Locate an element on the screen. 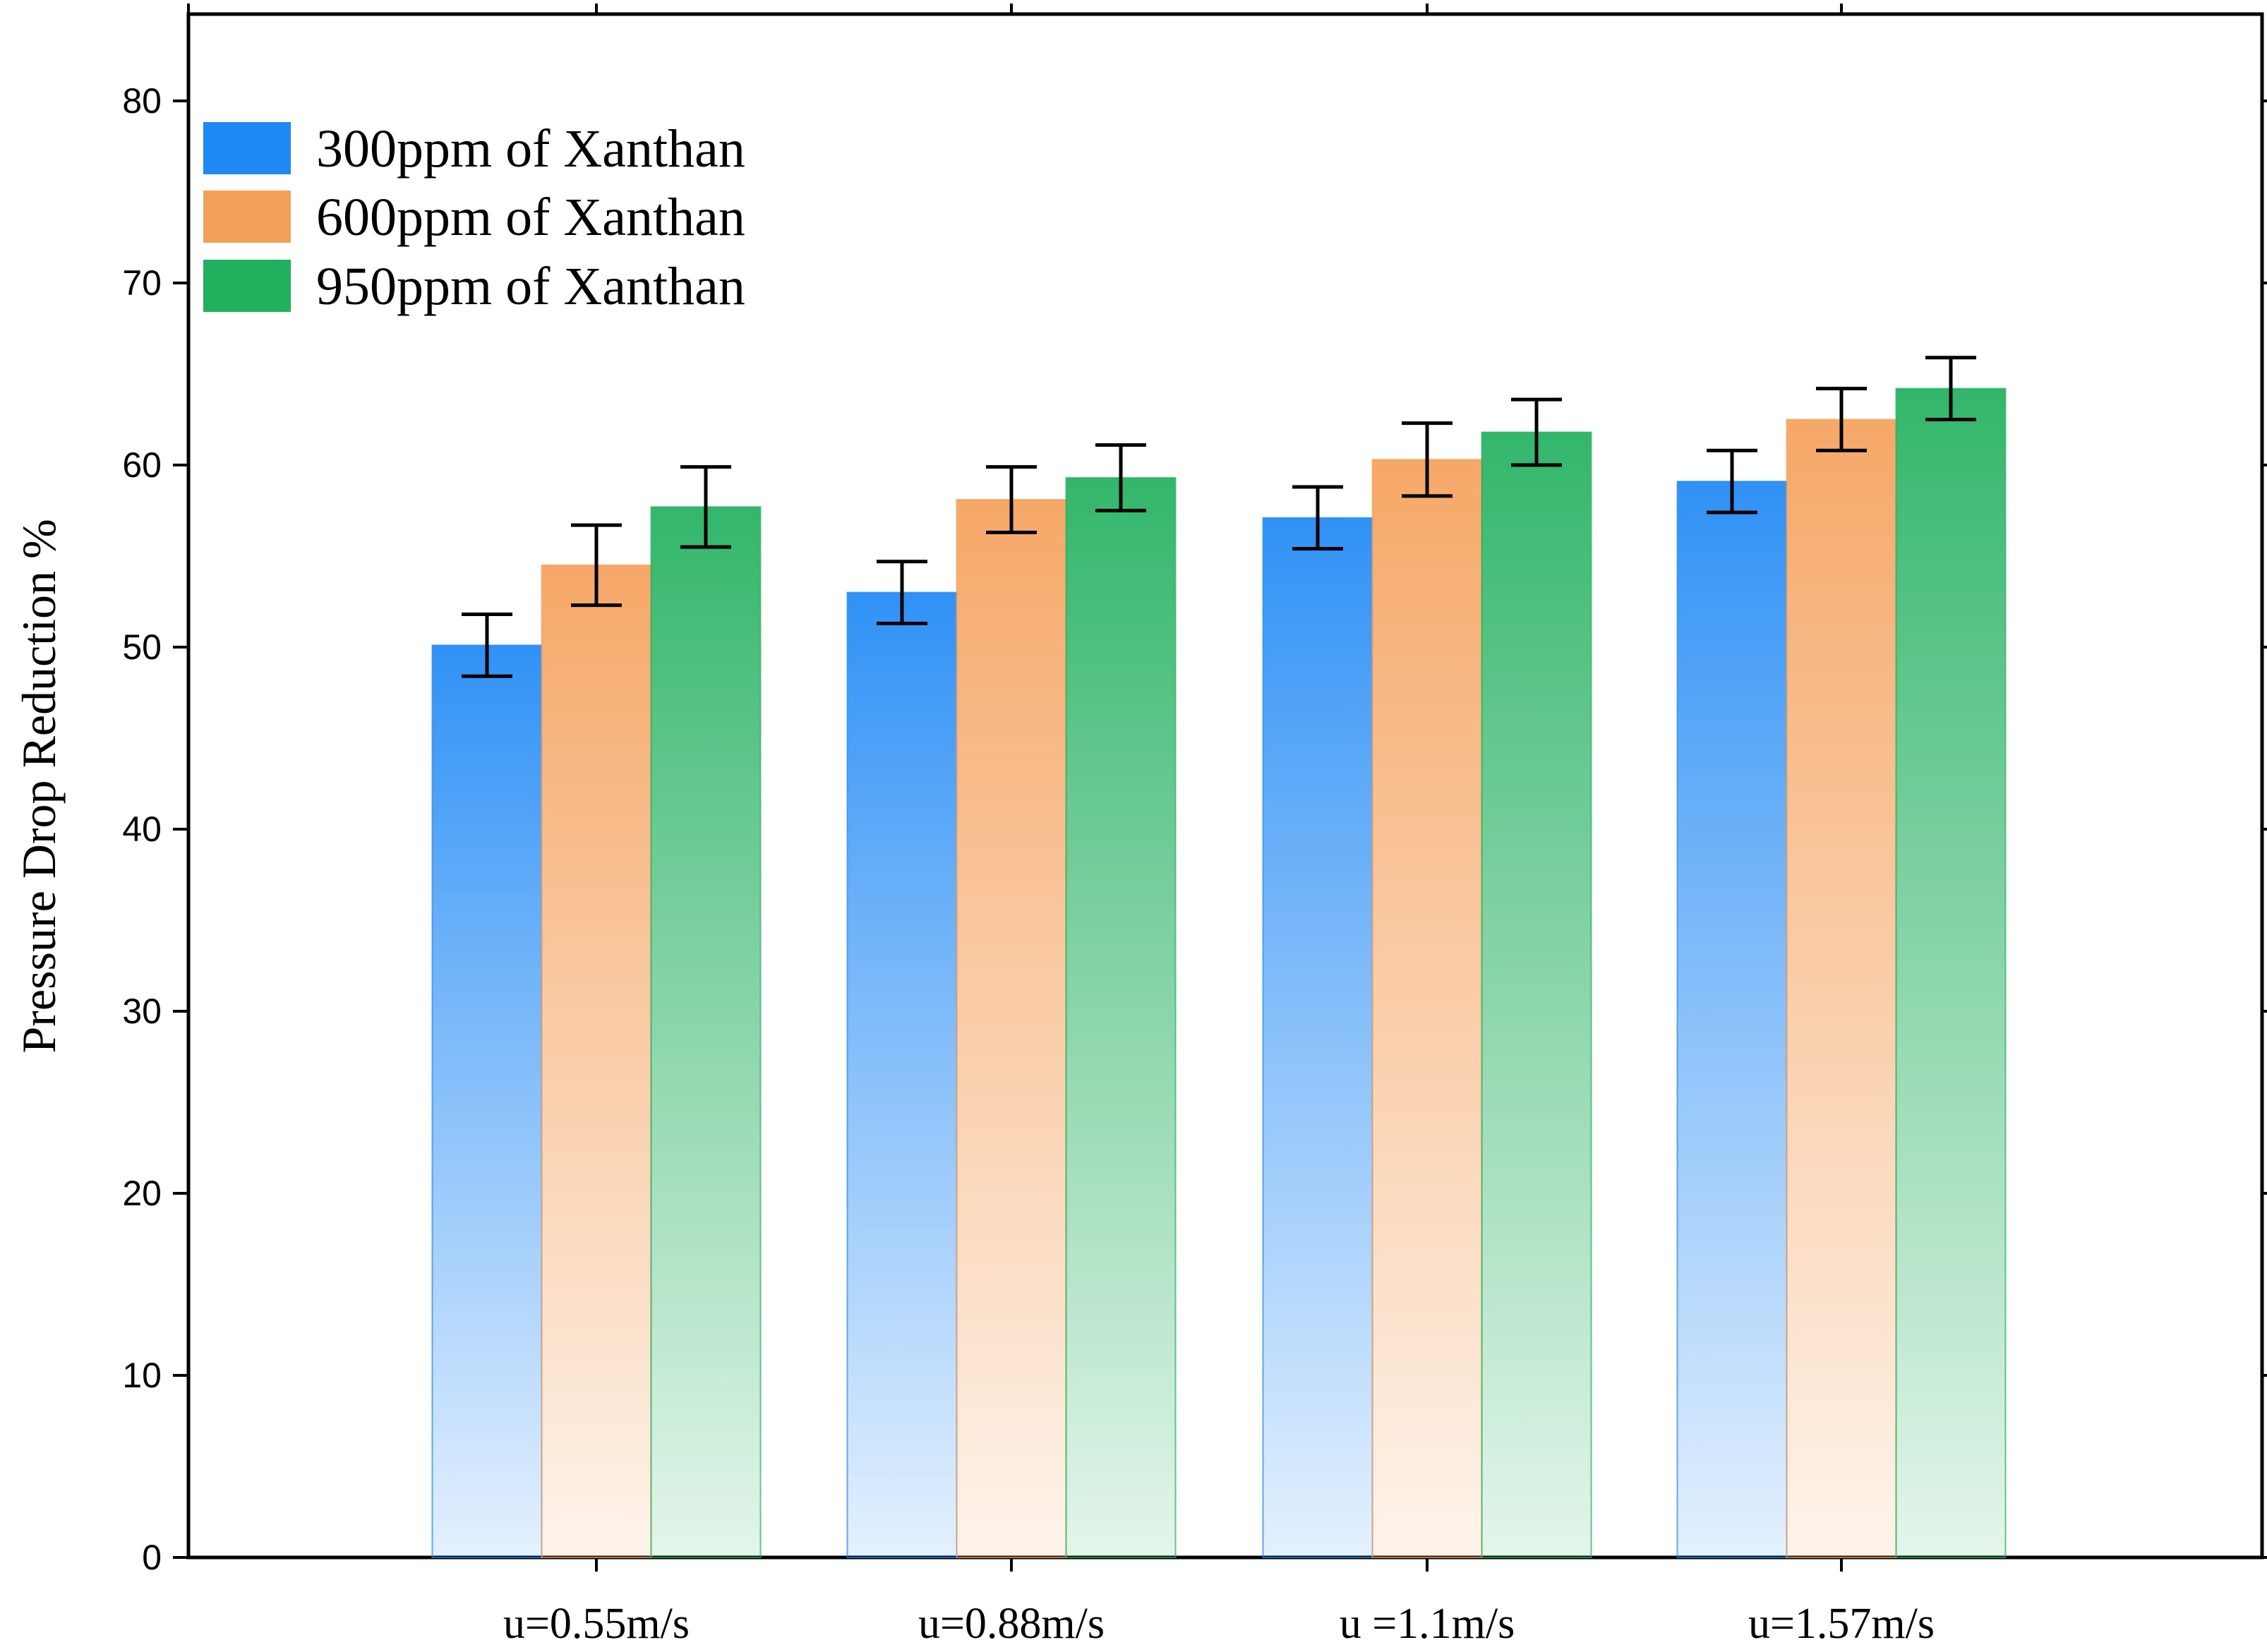 The height and width of the screenshot is (1652, 2267). x-axis: u=0.55m/s u=0.88m/s u =1.1m/s u=1.57m/s is located at coordinates (1219, 1602).